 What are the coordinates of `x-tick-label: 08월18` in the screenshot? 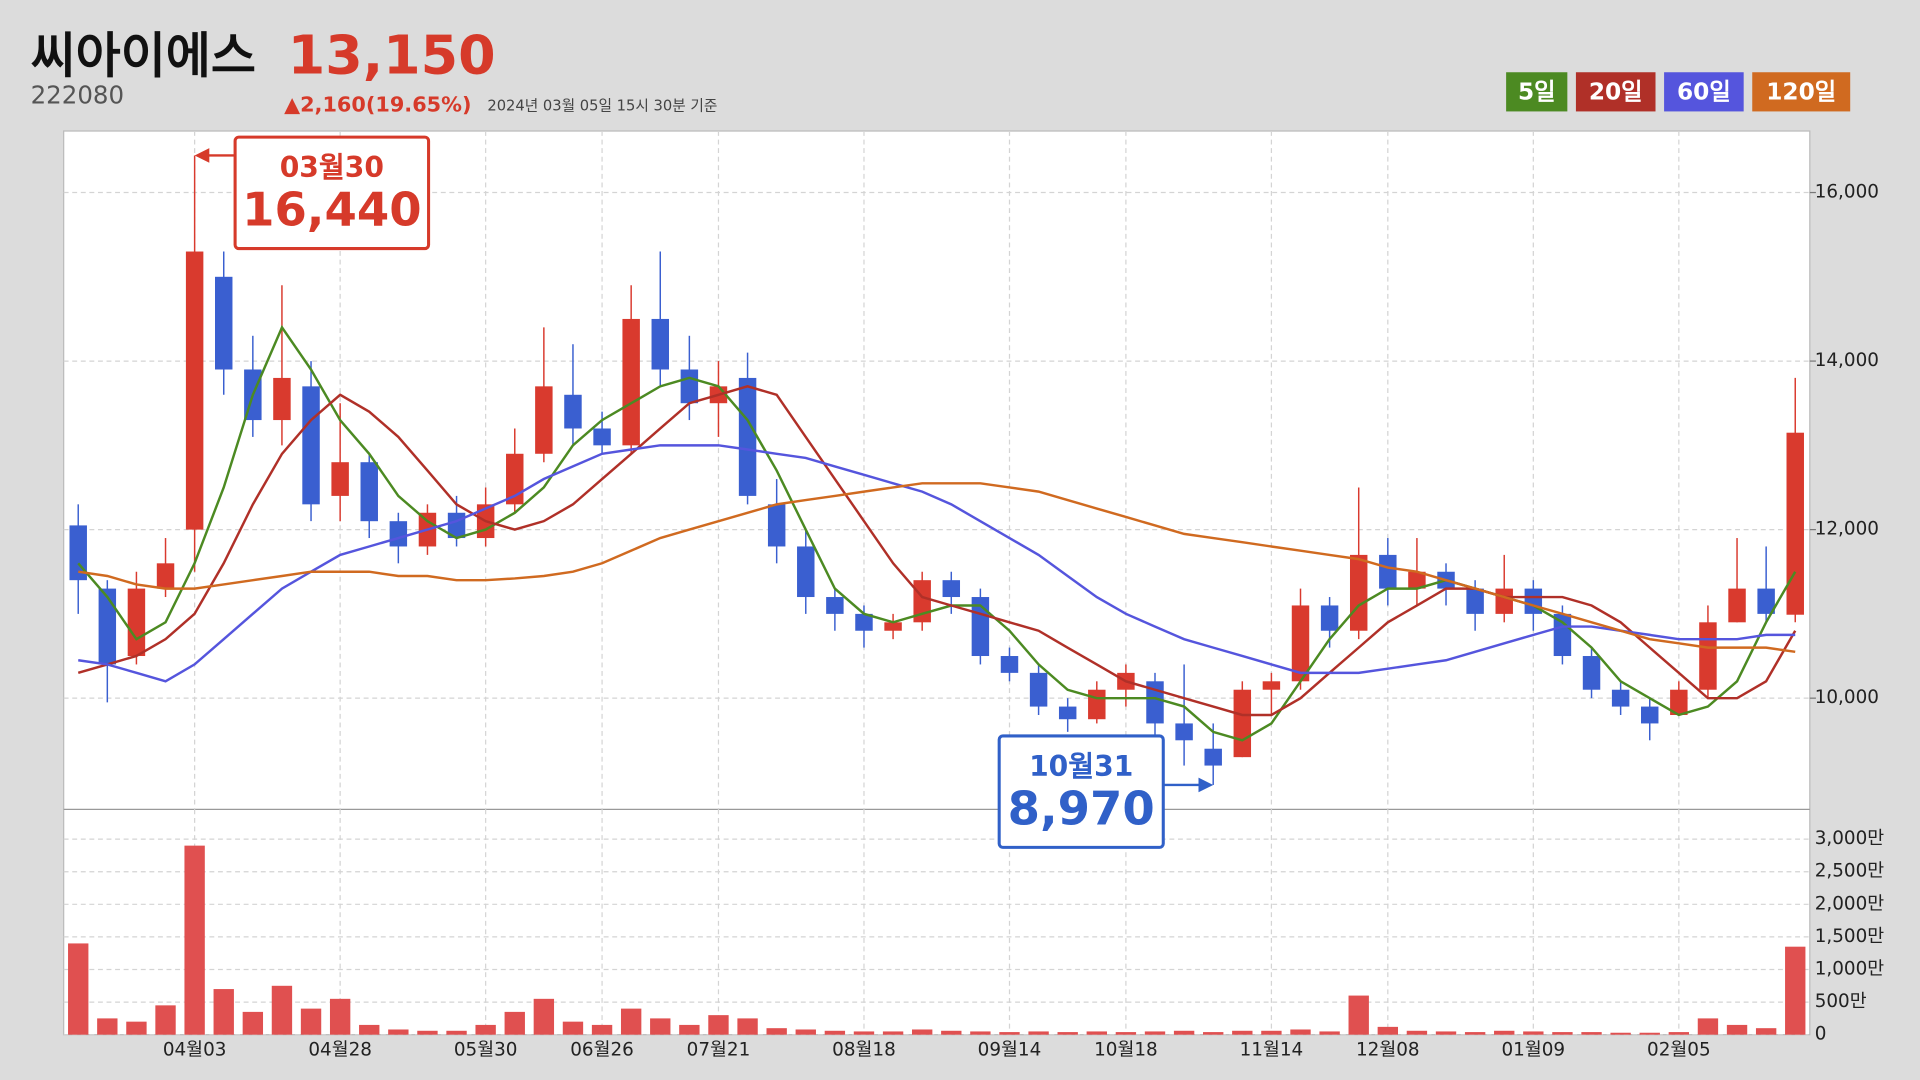 It's located at (864, 1050).